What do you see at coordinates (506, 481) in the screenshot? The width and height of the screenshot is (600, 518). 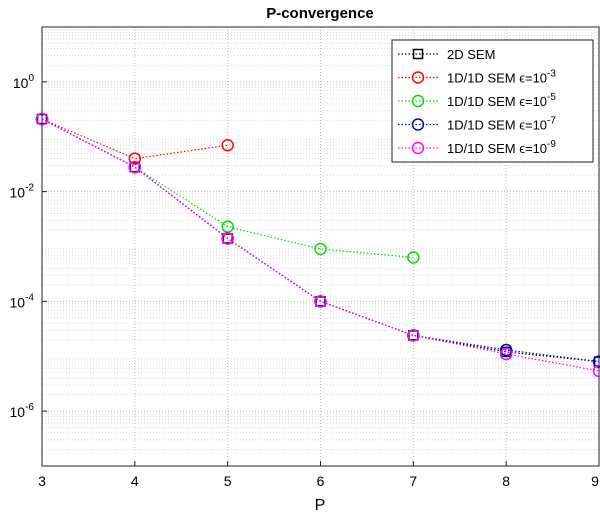 I see `x-tick-label: 8` at bounding box center [506, 481].